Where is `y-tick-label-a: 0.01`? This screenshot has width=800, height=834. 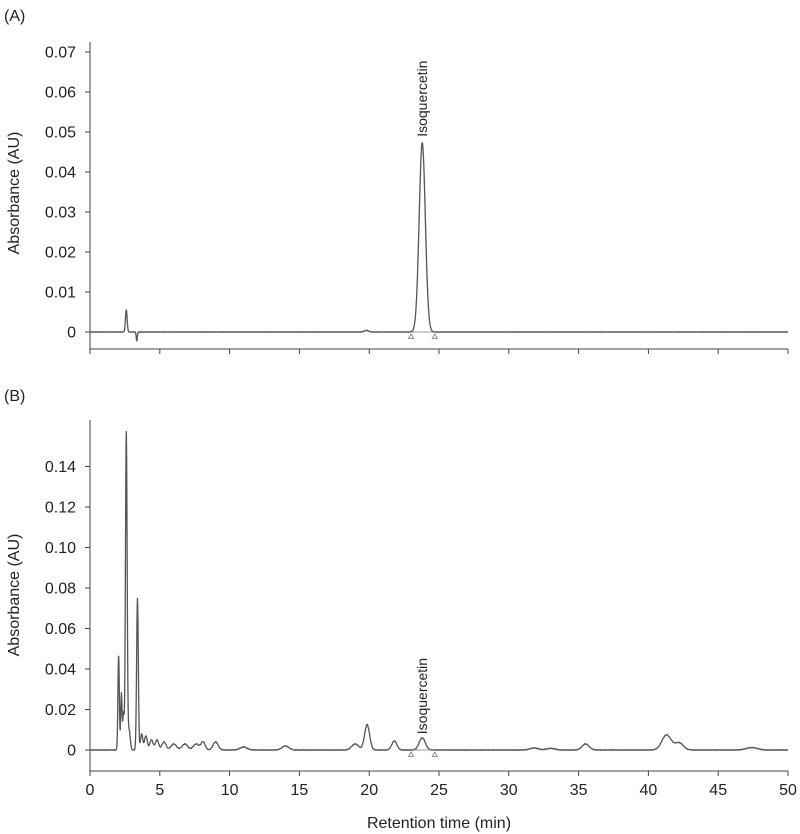
y-tick-label-a: 0.01 is located at coordinates (60, 293).